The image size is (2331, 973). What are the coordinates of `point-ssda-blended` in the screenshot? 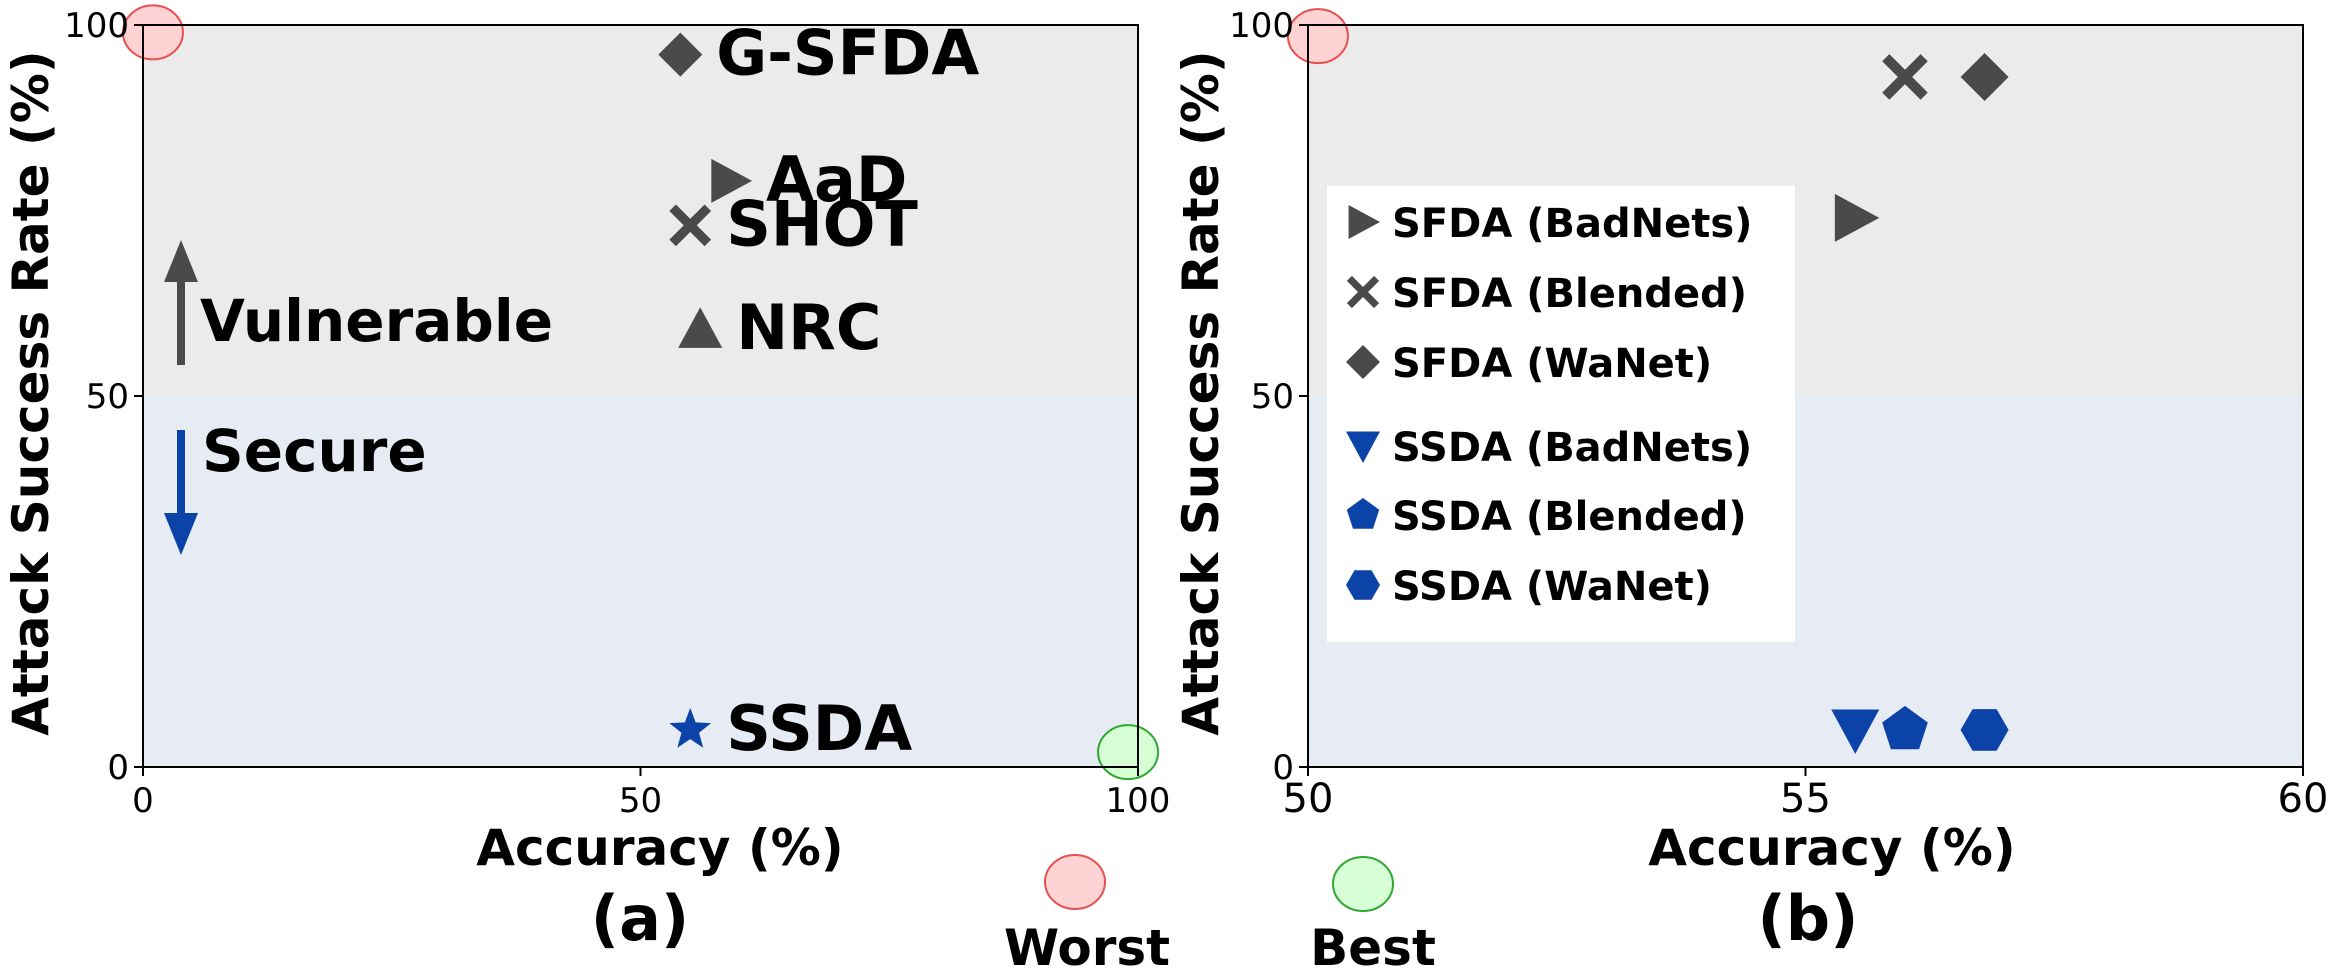 It's located at (1905, 727).